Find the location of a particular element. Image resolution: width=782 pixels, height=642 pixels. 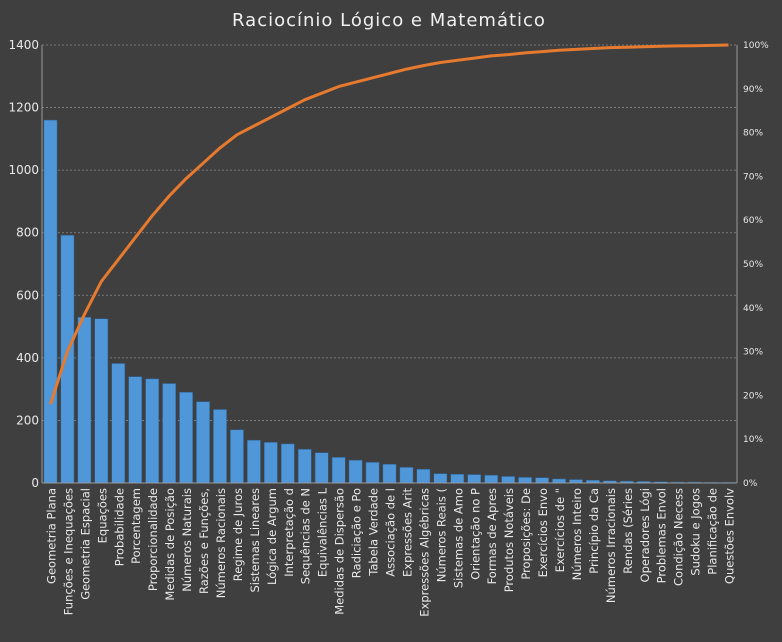

x-tick-label: Exercícios Envo is located at coordinates (543, 532).